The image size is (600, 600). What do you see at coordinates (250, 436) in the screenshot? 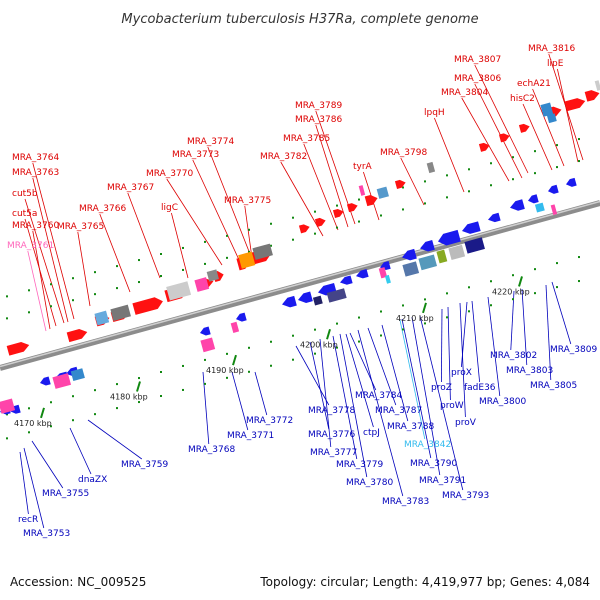
I see `gene-label: MRA_3771` at bounding box center [250, 436].